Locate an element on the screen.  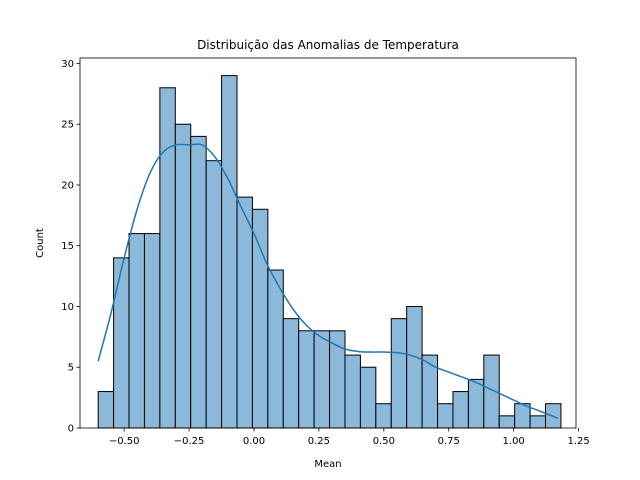
y-tick-label: 25 is located at coordinates (67, 125).